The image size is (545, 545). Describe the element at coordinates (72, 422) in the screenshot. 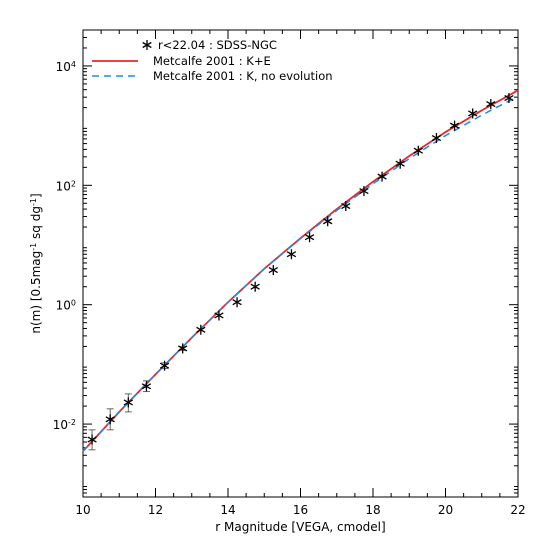

I see `y-tick-label-exponent: -2` at that location.